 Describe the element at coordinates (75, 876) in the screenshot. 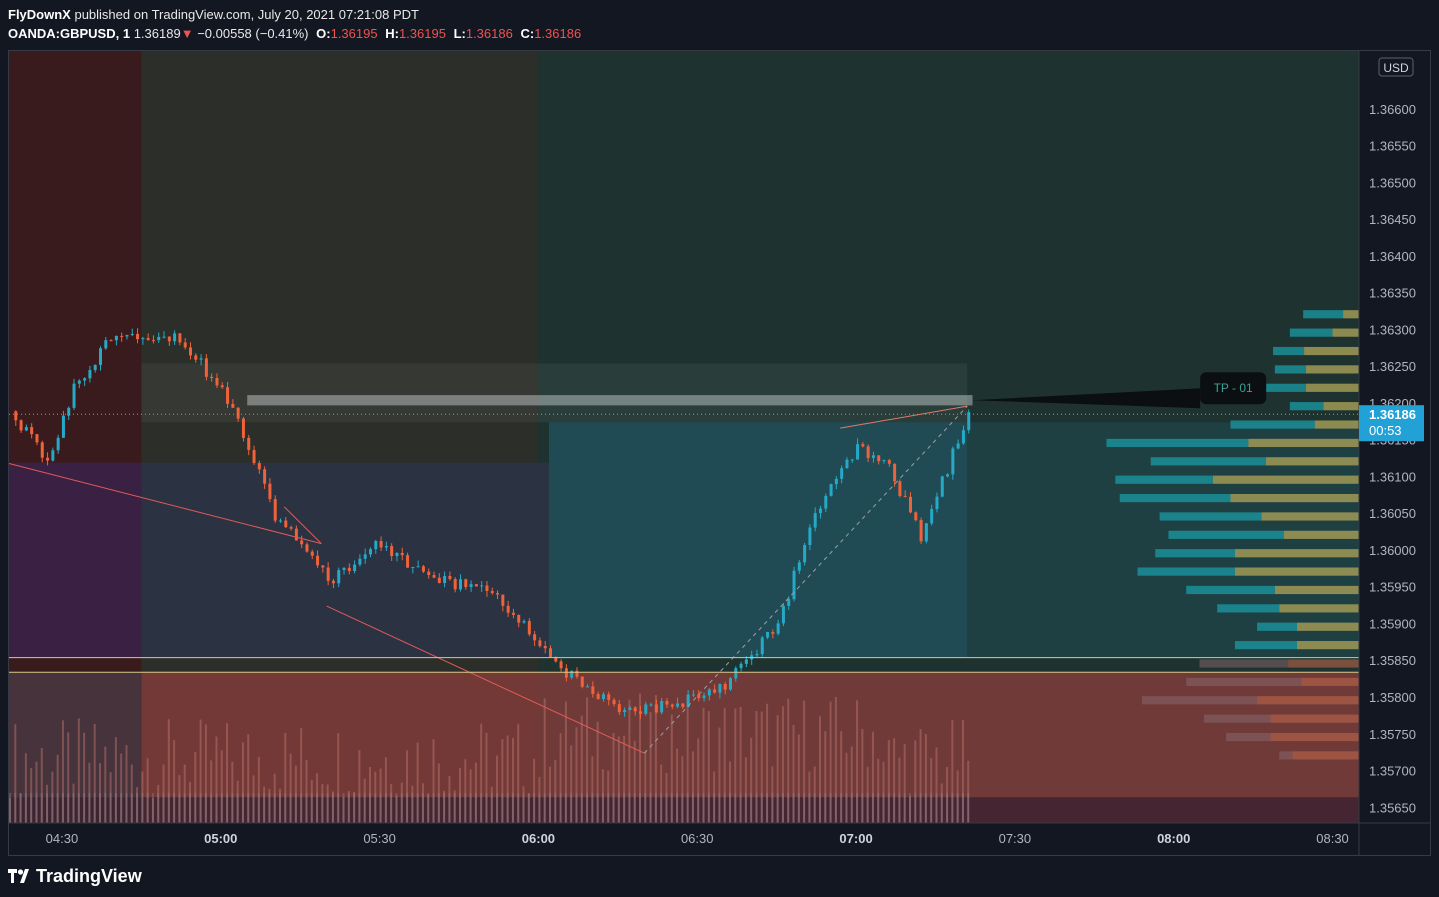

I see `tradingview-logo: TradingView` at that location.